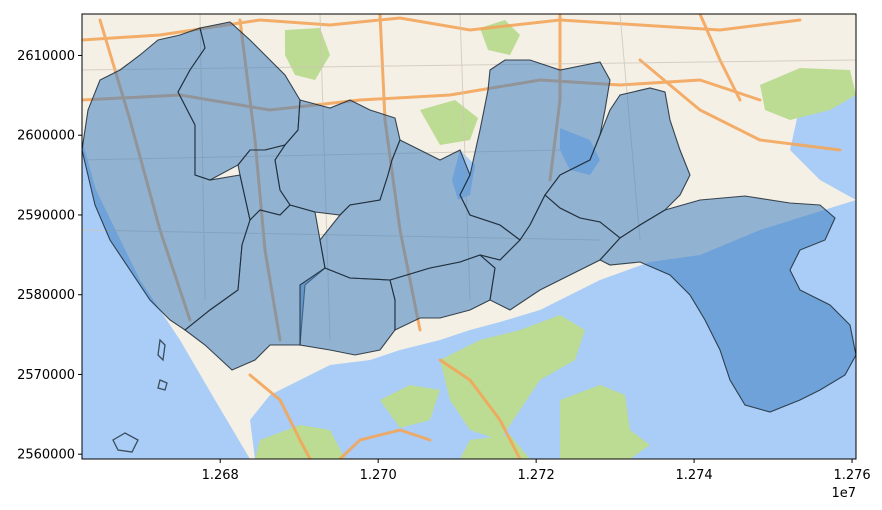 The height and width of the screenshot is (510, 882). Describe the element at coordinates (46, 455) in the screenshot. I see `y-tick-label: 2560000` at that location.